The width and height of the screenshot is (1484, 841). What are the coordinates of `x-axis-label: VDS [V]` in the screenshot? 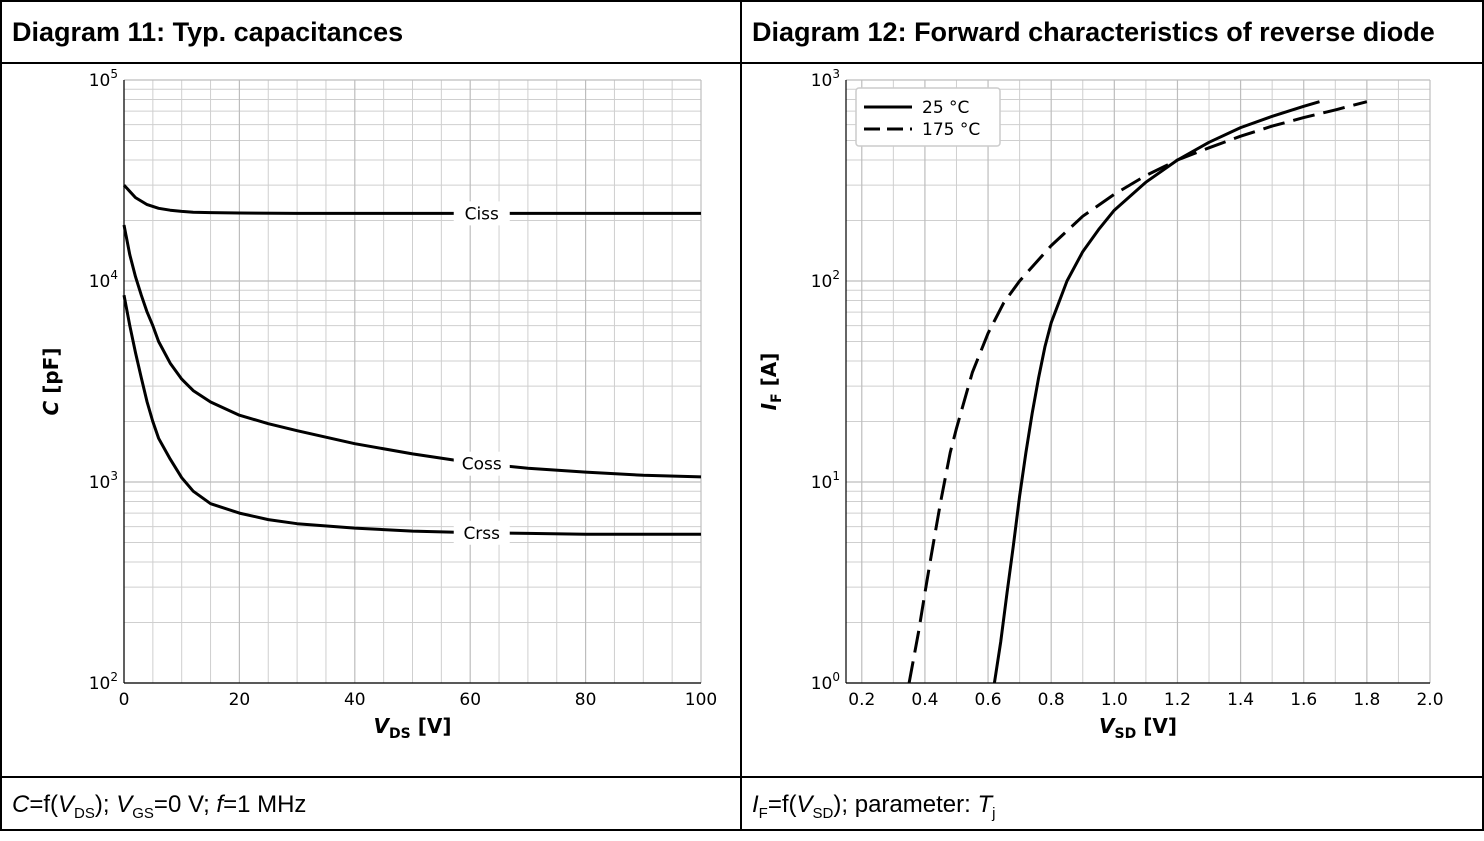 It's located at (413, 728).